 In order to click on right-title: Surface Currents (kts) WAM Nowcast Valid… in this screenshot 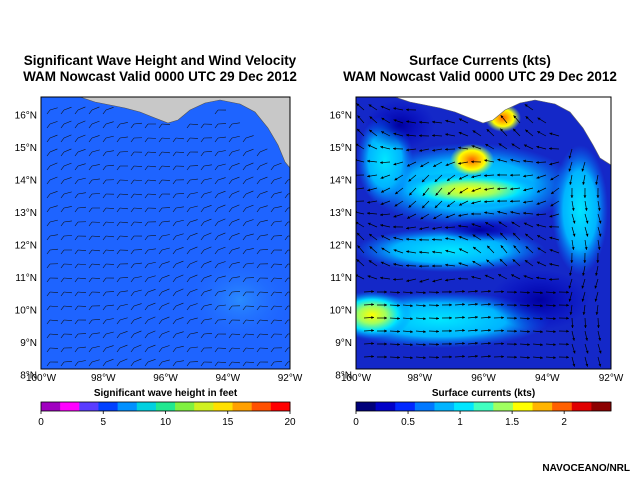, I will do `click(480, 69)`.